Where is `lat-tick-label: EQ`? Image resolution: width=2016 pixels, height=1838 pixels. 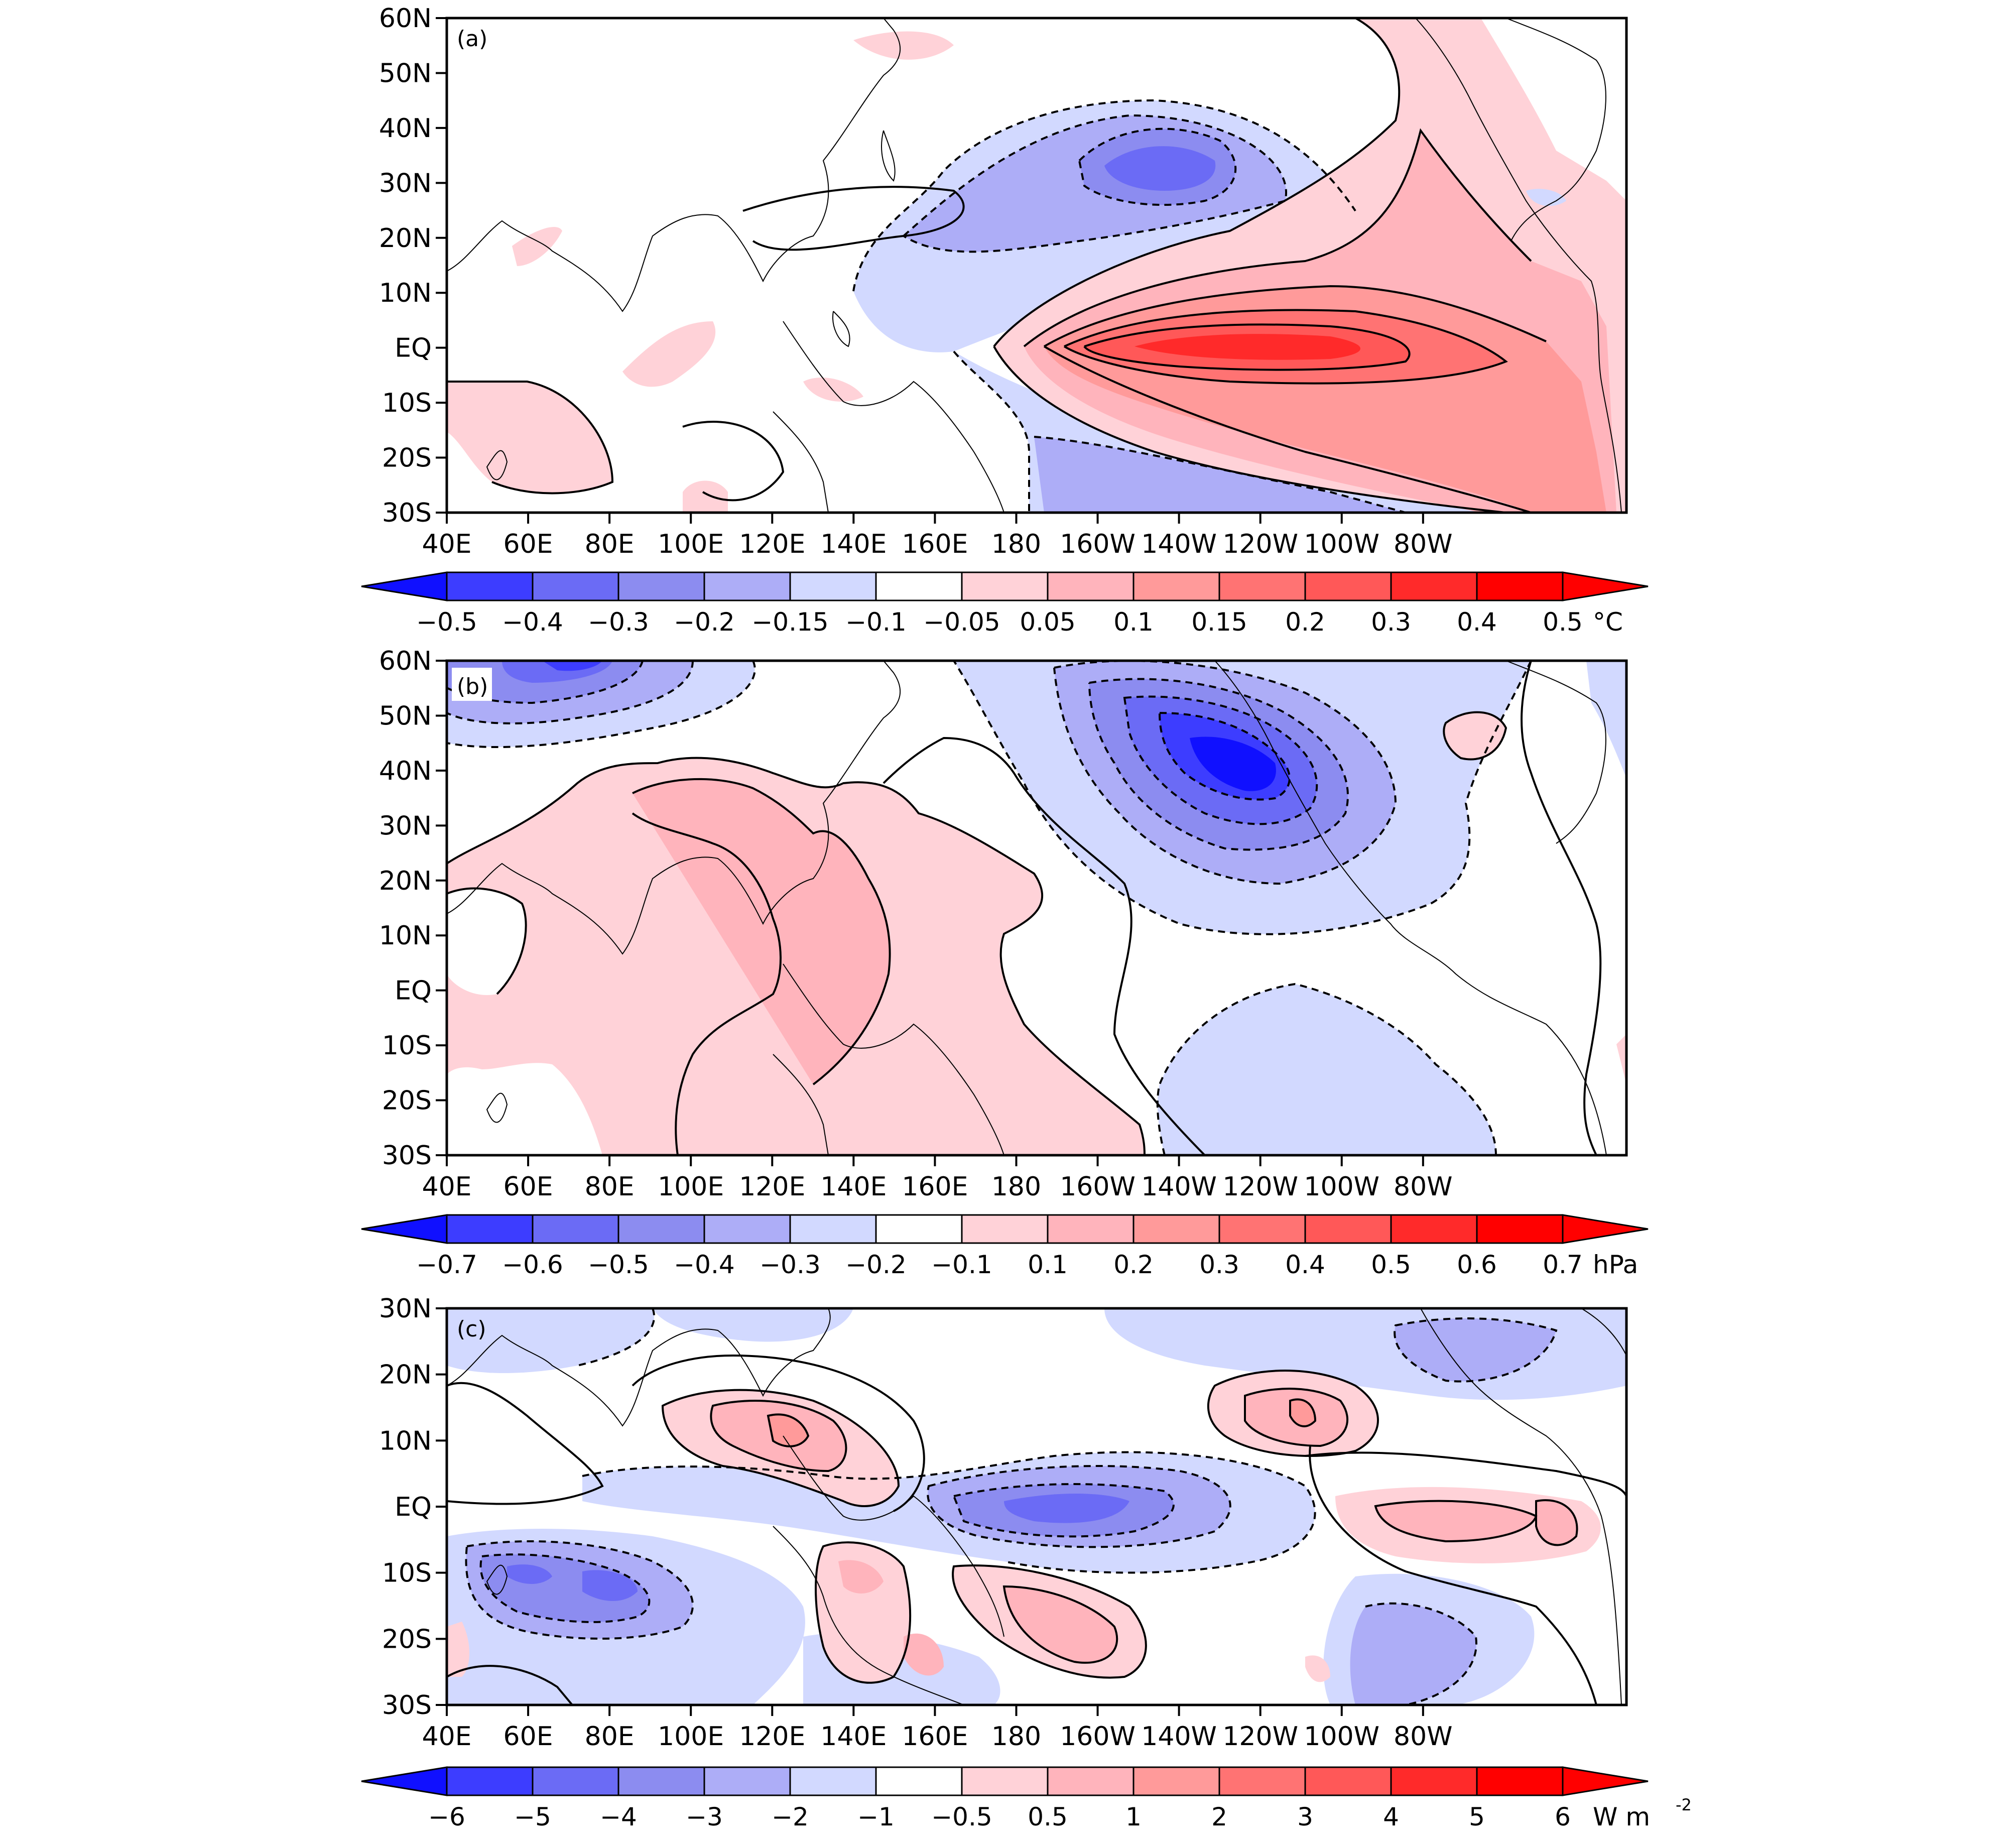
lat-tick-label: EQ is located at coordinates (413, 1507).